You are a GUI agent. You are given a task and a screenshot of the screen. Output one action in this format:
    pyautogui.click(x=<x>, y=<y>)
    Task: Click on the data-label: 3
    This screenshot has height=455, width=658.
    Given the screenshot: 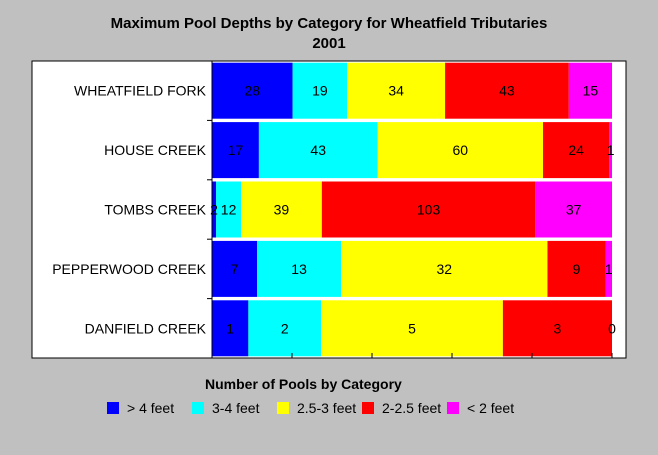 What is the action you would take?
    pyautogui.click(x=558, y=328)
    